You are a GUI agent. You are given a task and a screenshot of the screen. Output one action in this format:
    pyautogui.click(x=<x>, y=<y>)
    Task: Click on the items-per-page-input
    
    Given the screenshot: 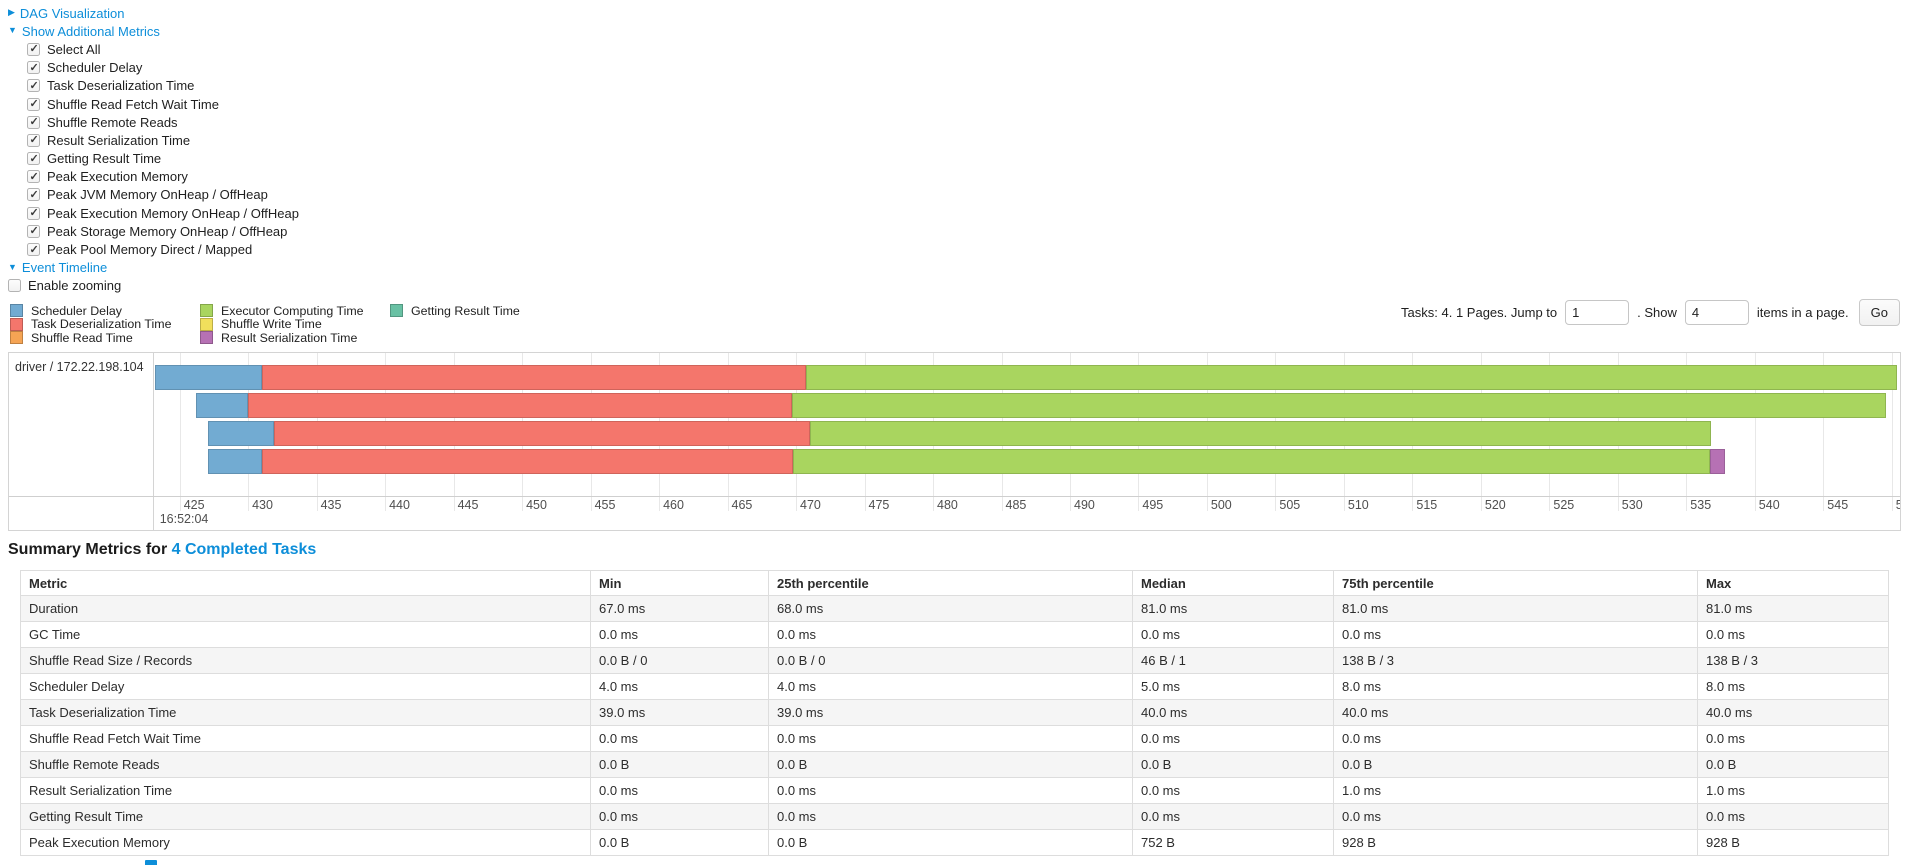 What is the action you would take?
    pyautogui.click(x=1716, y=312)
    